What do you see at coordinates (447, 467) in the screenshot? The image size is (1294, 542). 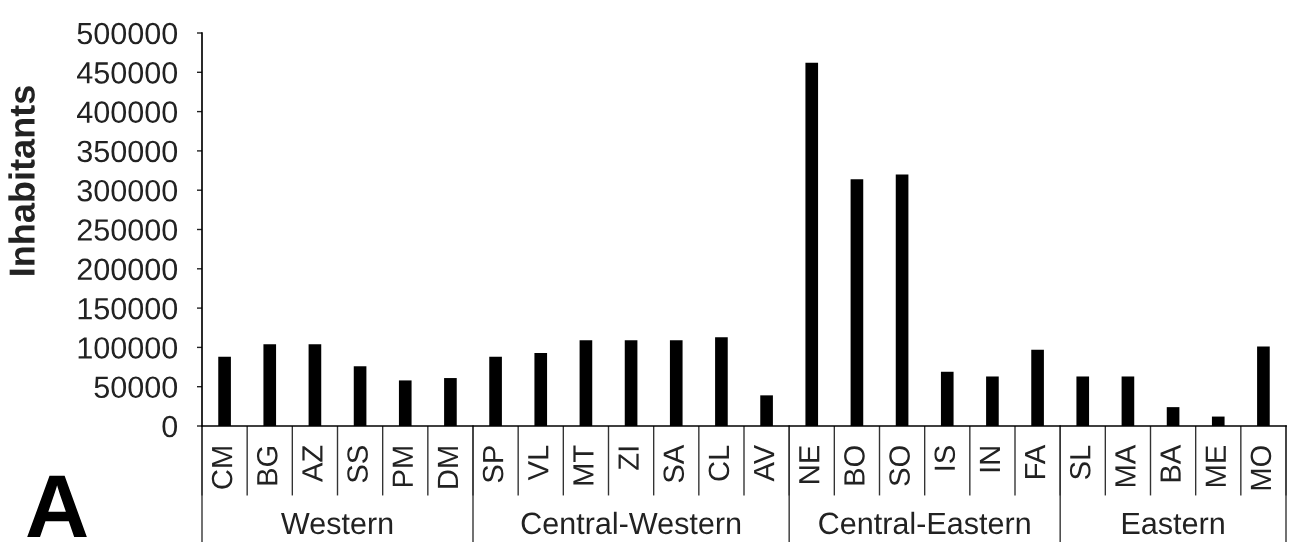 I see `x-tick-label: DM` at bounding box center [447, 467].